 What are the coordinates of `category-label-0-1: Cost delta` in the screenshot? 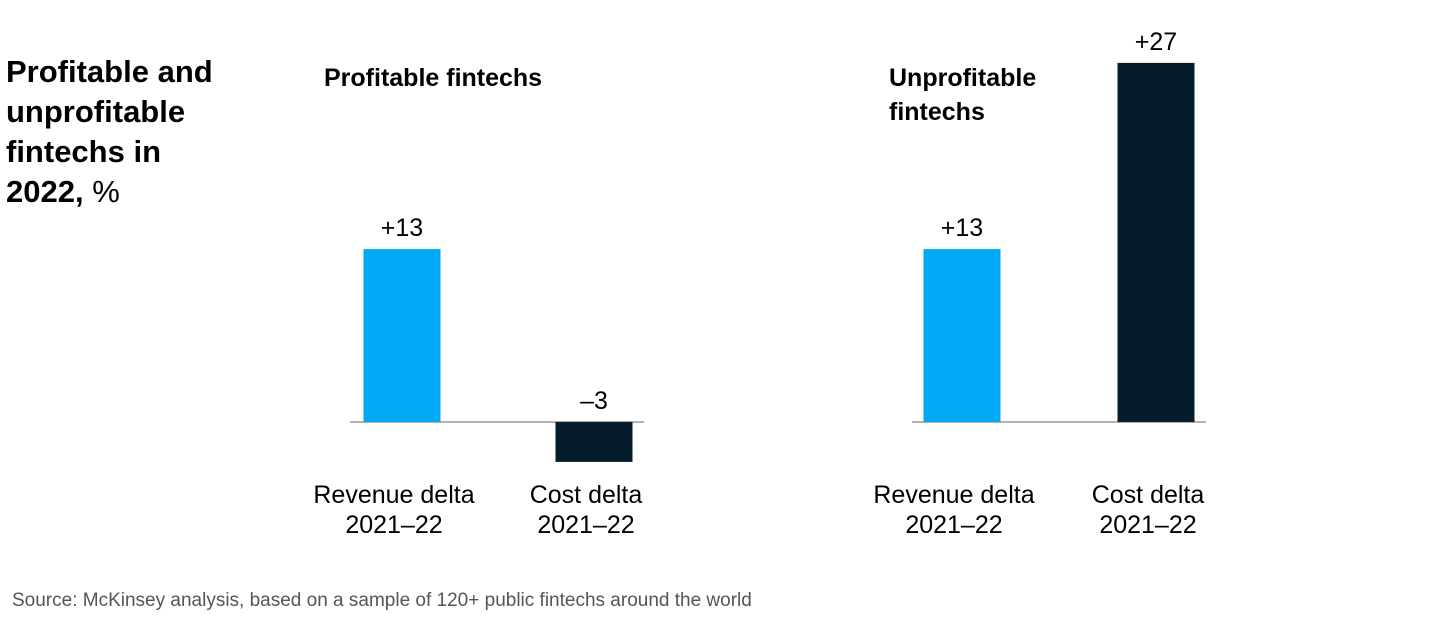 It's located at (586, 495).